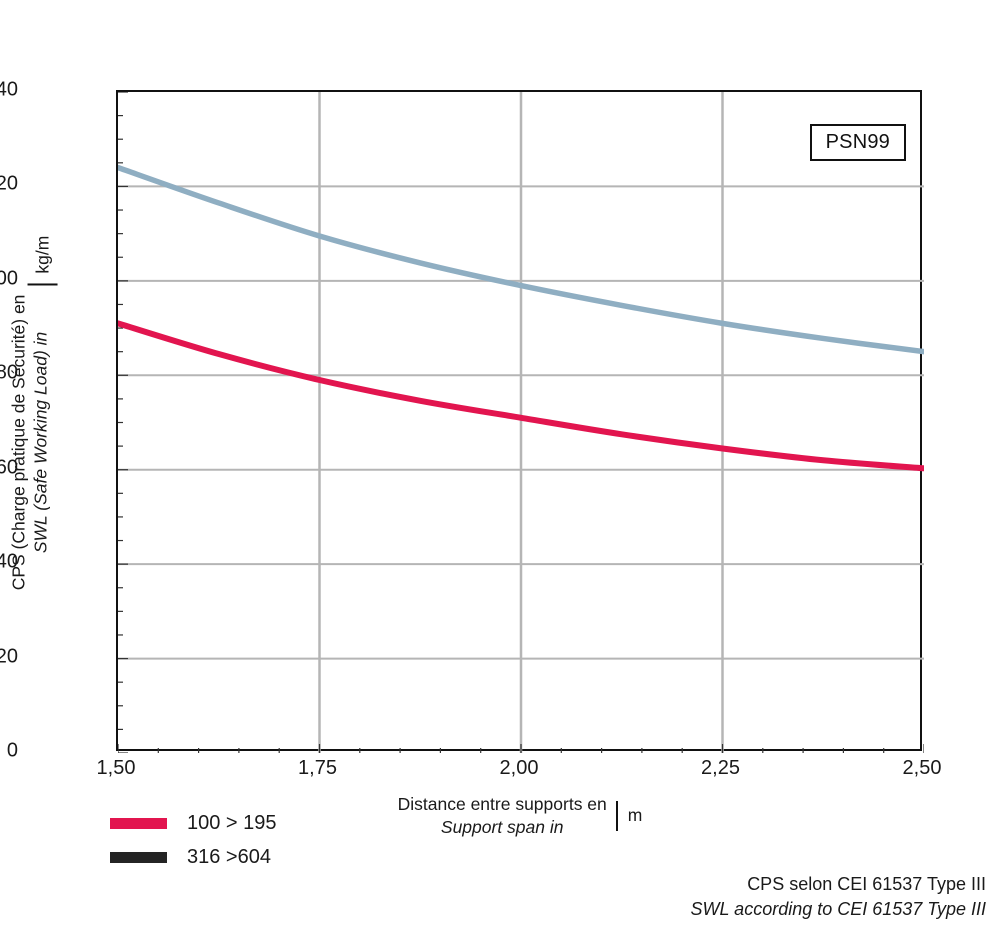 The height and width of the screenshot is (945, 1000). I want to click on standard-note-line2: SWL according to CEI 61537 Type III, so click(838, 908).